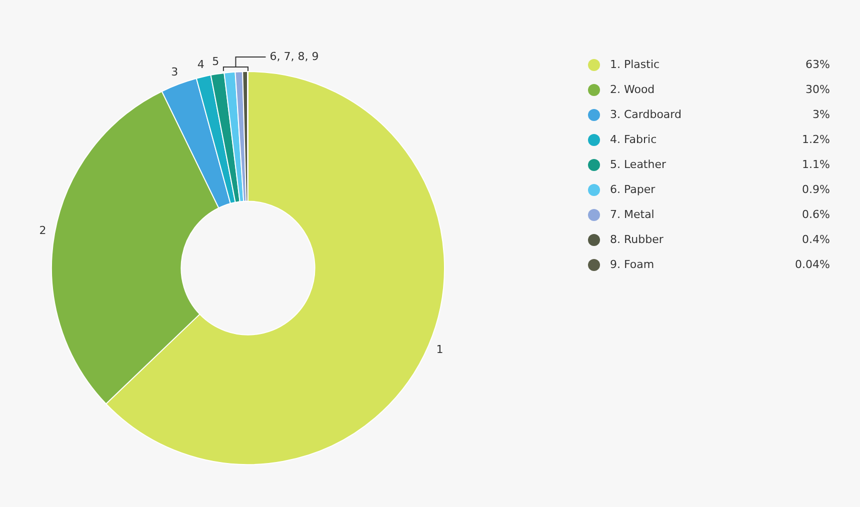 The image size is (860, 507). Describe the element at coordinates (812, 264) in the screenshot. I see `data-label: 0.04%` at that location.